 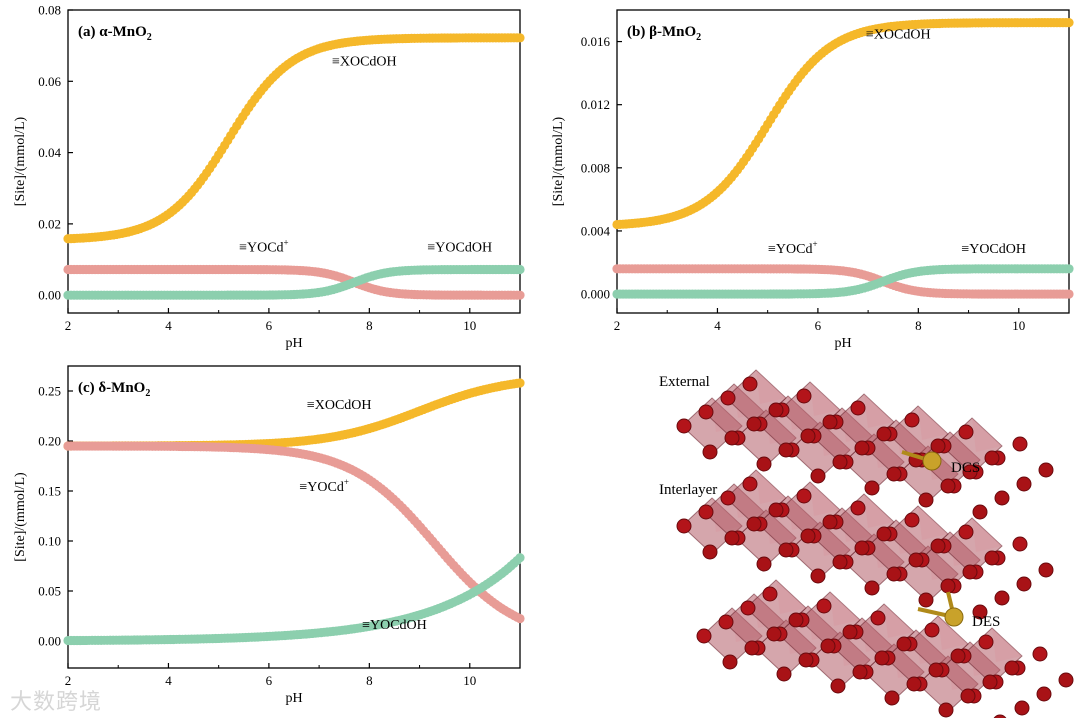 What do you see at coordinates (56, 702) in the screenshot?
I see `watermark-text: 大数跨境` at bounding box center [56, 702].